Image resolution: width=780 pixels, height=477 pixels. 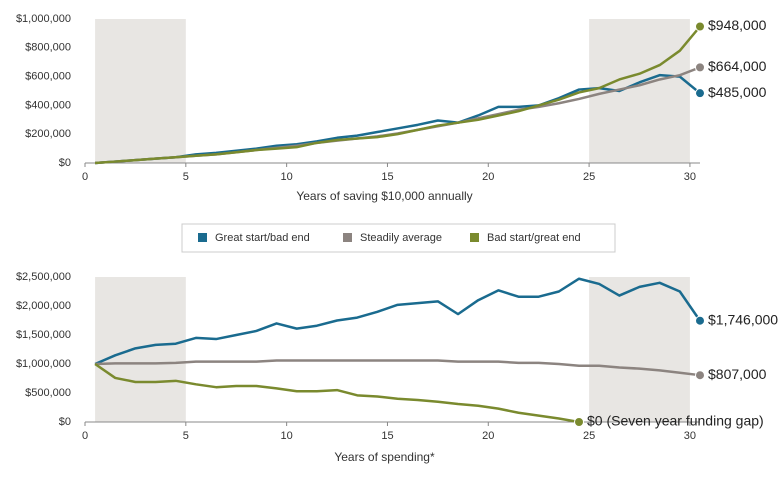 What do you see at coordinates (534, 238) in the screenshot?
I see `legend-label: Bad start/great end` at bounding box center [534, 238].